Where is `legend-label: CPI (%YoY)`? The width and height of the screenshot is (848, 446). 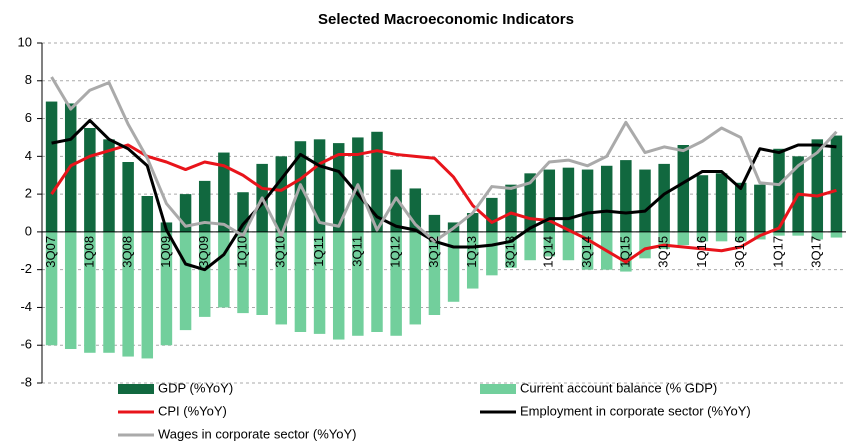 legend-label: CPI (%YoY) is located at coordinates (192, 410).